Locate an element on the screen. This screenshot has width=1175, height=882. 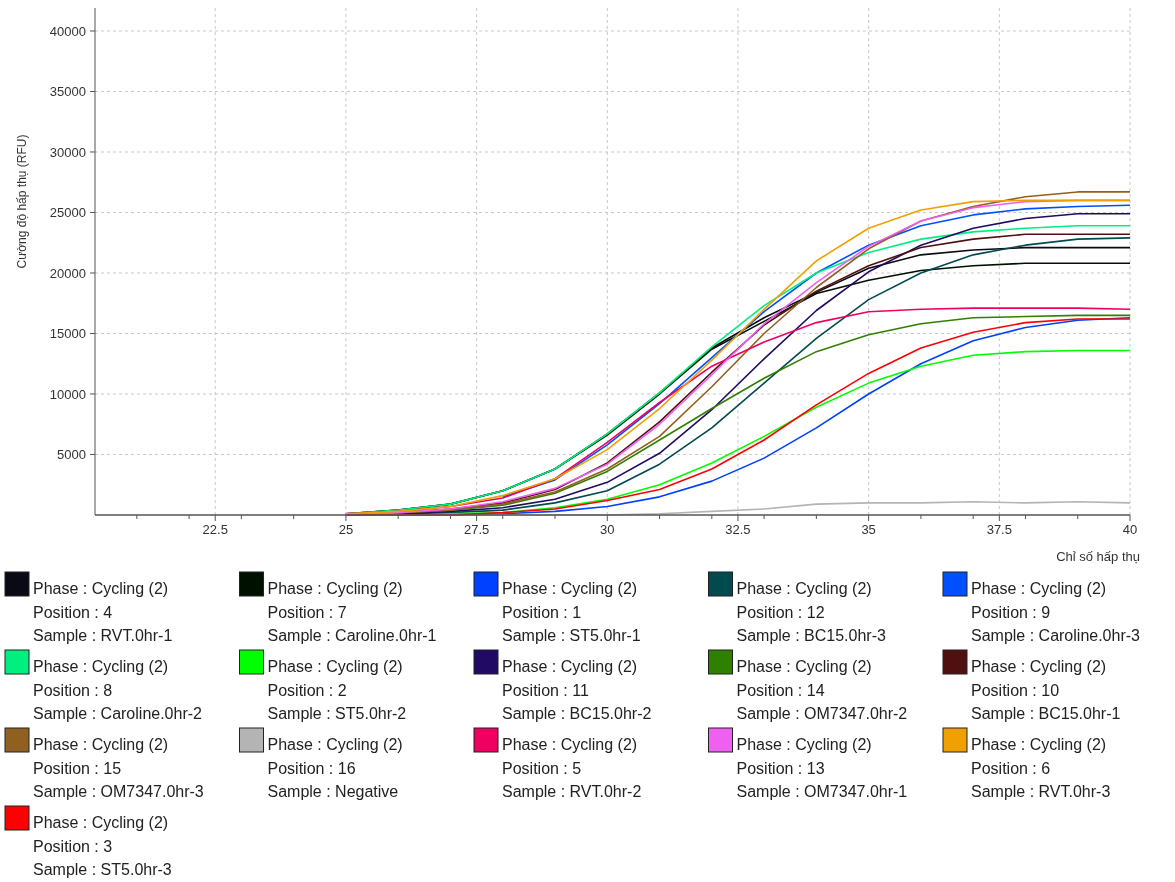
y-tick-label: 5000 is located at coordinates (71, 455).